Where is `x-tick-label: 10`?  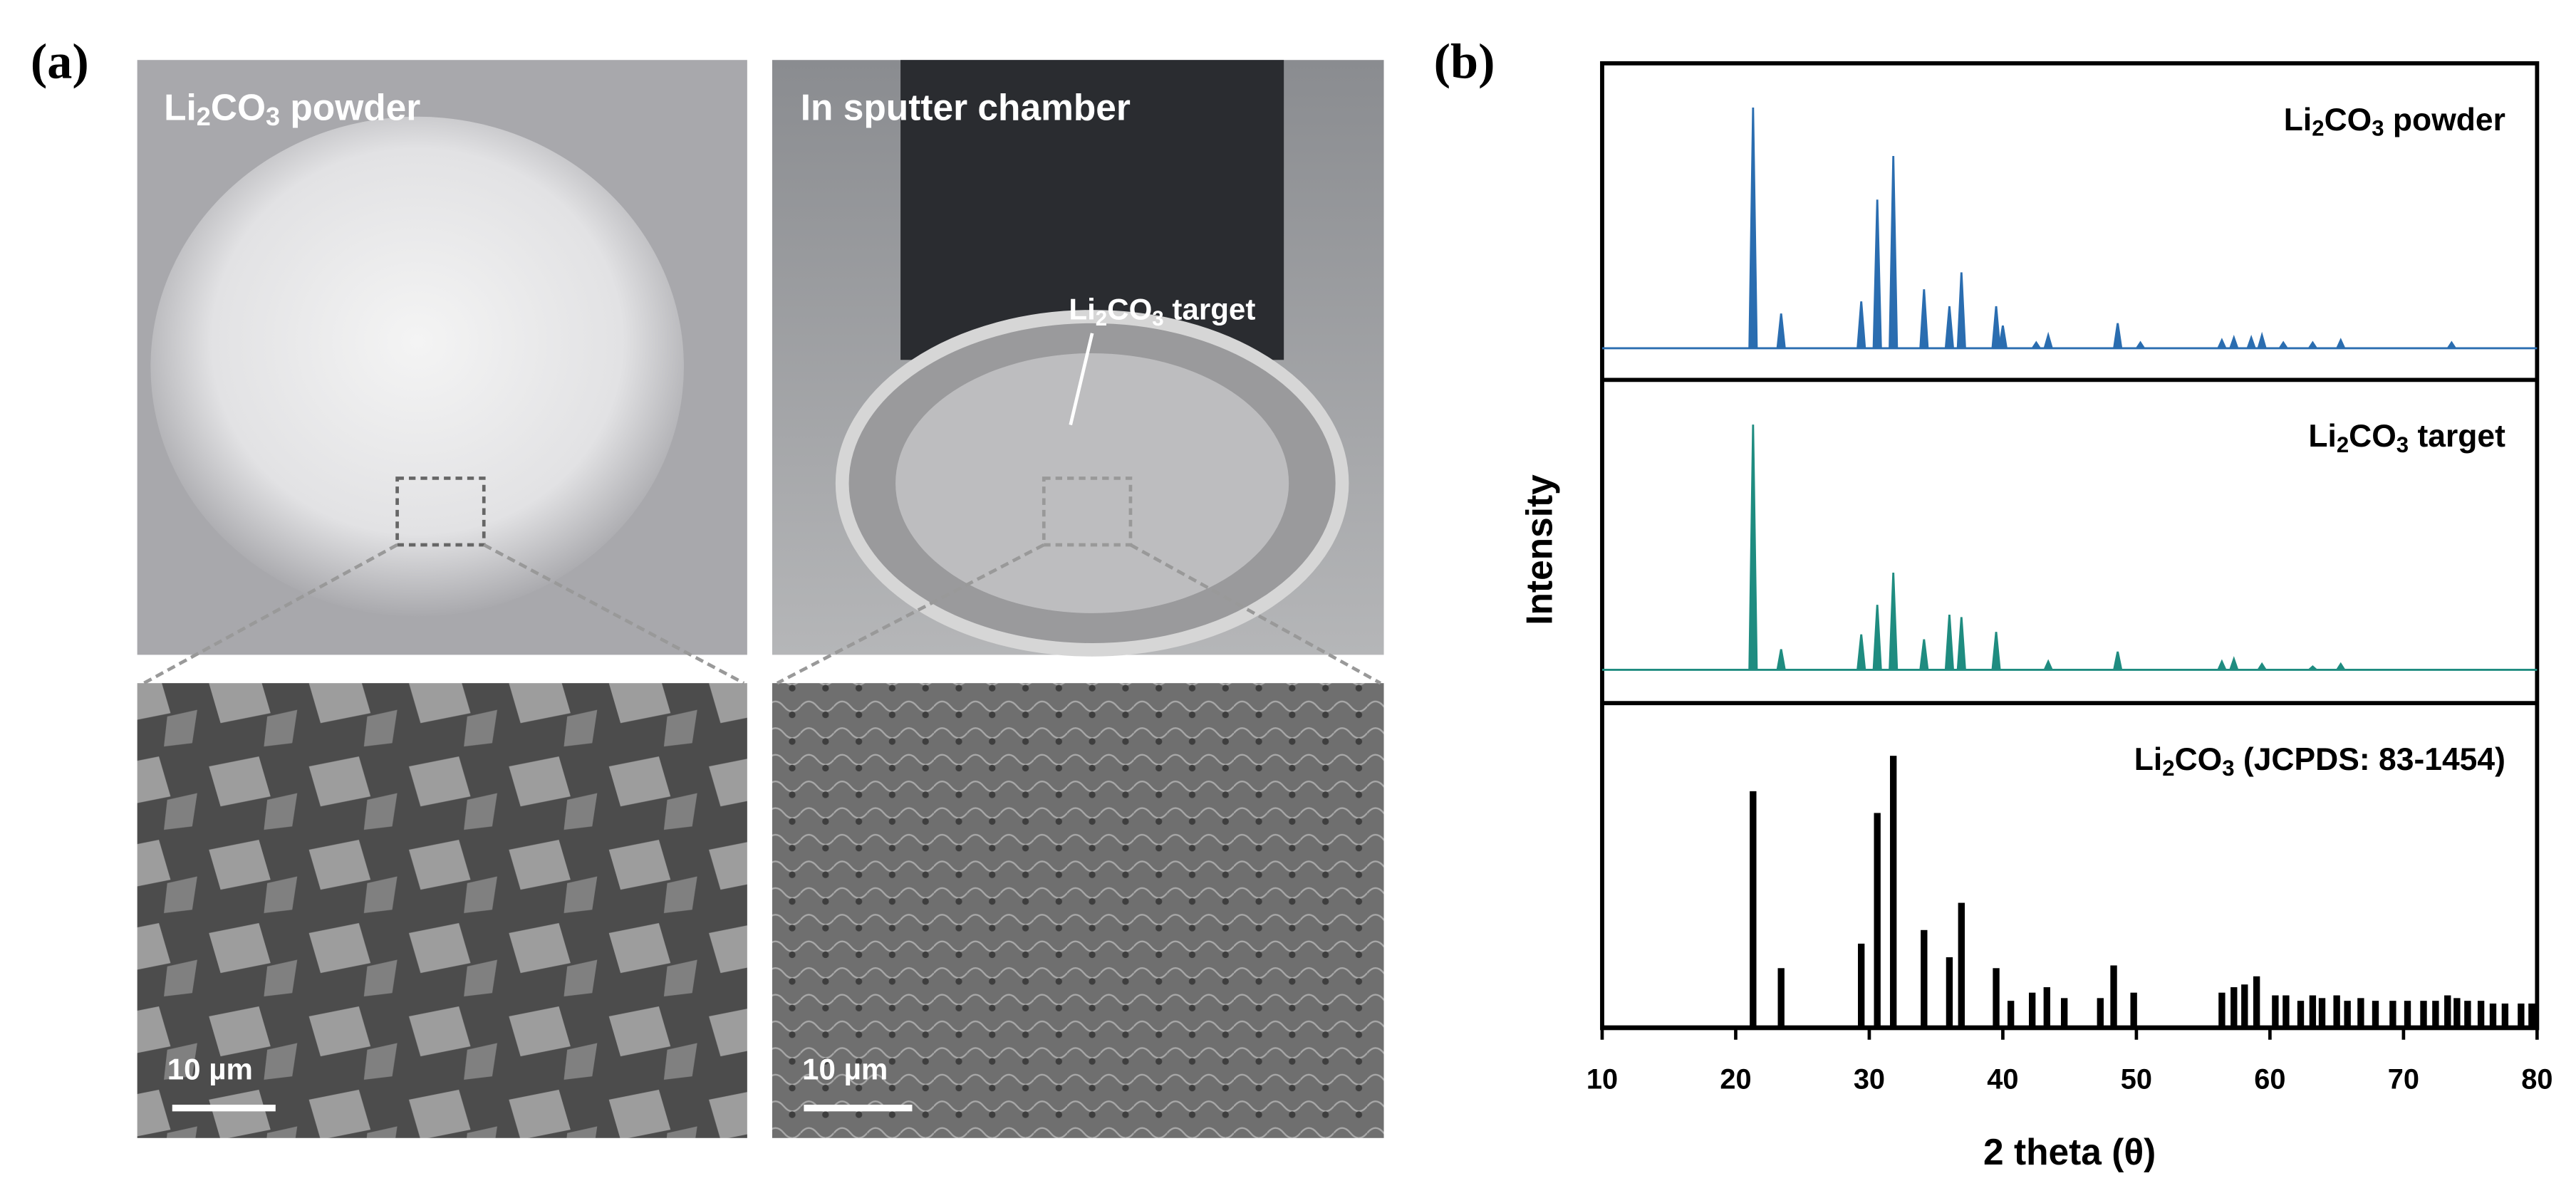 x-tick-label: 10 is located at coordinates (1602, 1079).